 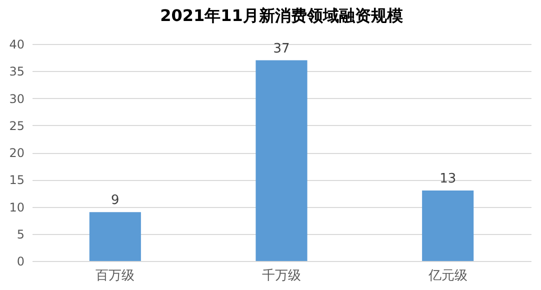 I want to click on data-label: 9, so click(x=115, y=200).